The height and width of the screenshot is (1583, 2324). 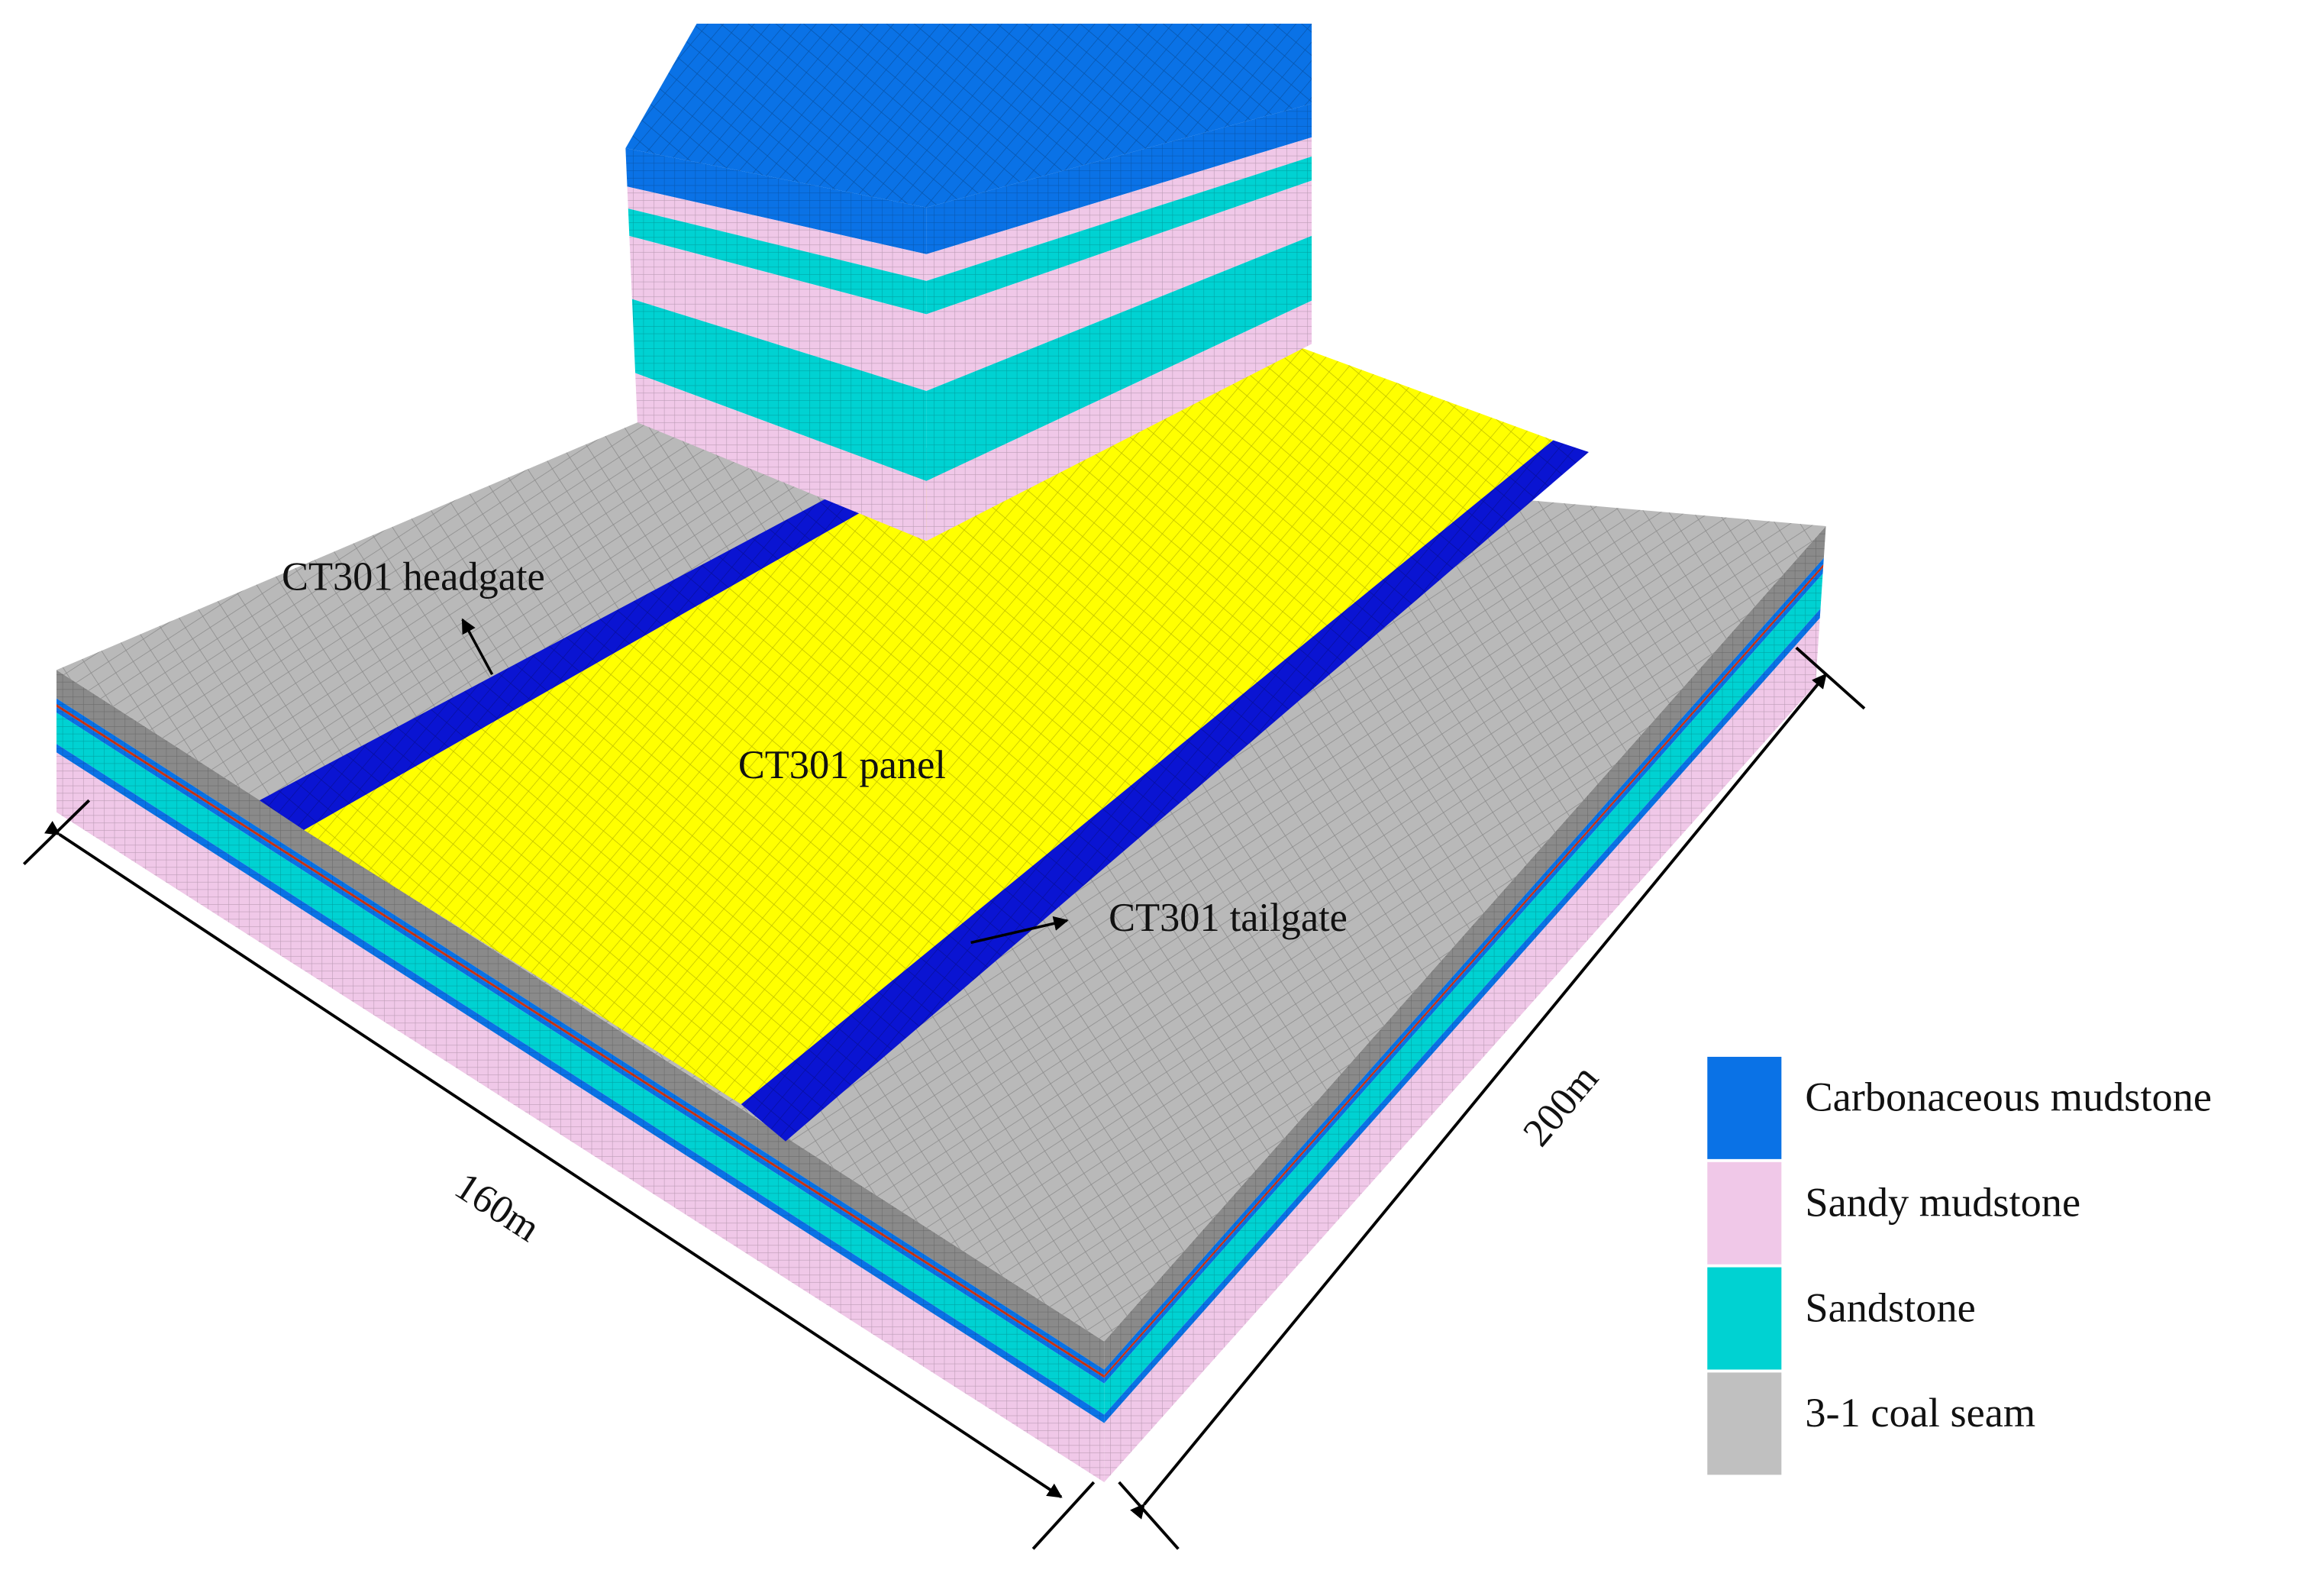 I want to click on legend-label: Sandstone, so click(x=1890, y=1307).